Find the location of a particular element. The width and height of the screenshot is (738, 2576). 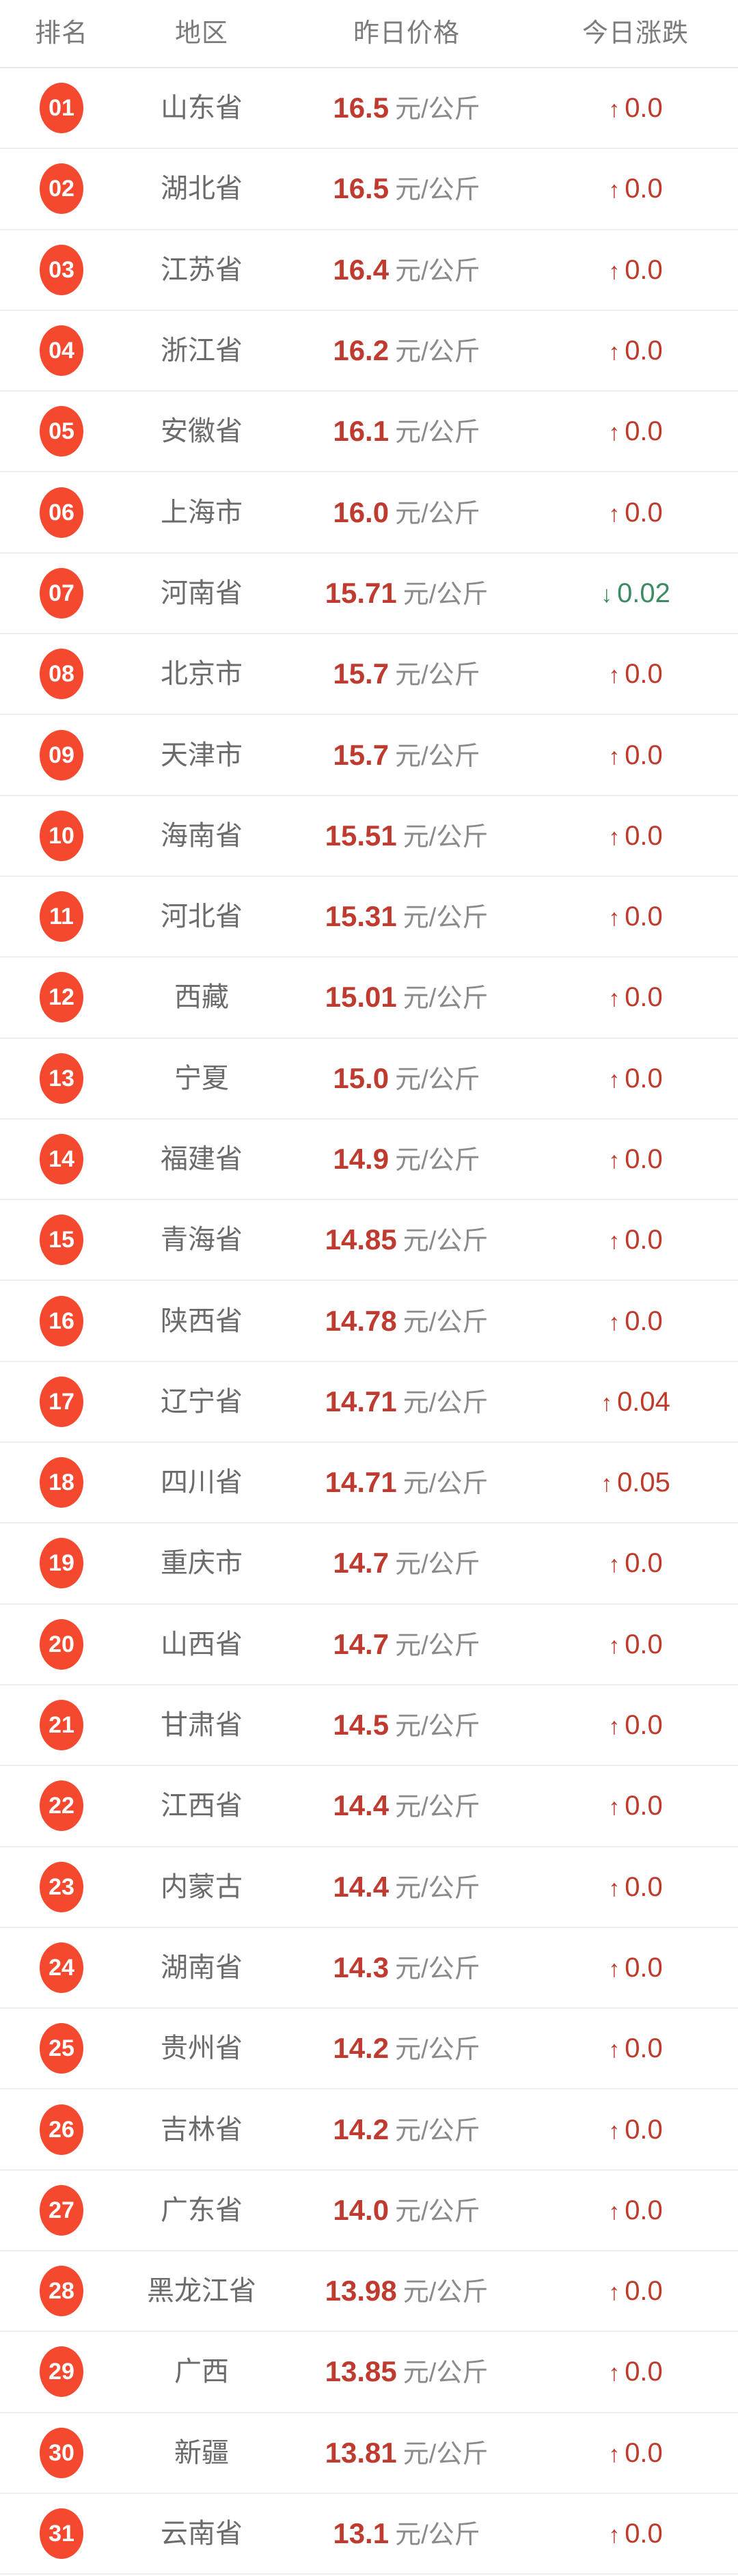

table-row: 22 江西省 14.4 元/公斤 ↑ 0.0 is located at coordinates (369, 1807).